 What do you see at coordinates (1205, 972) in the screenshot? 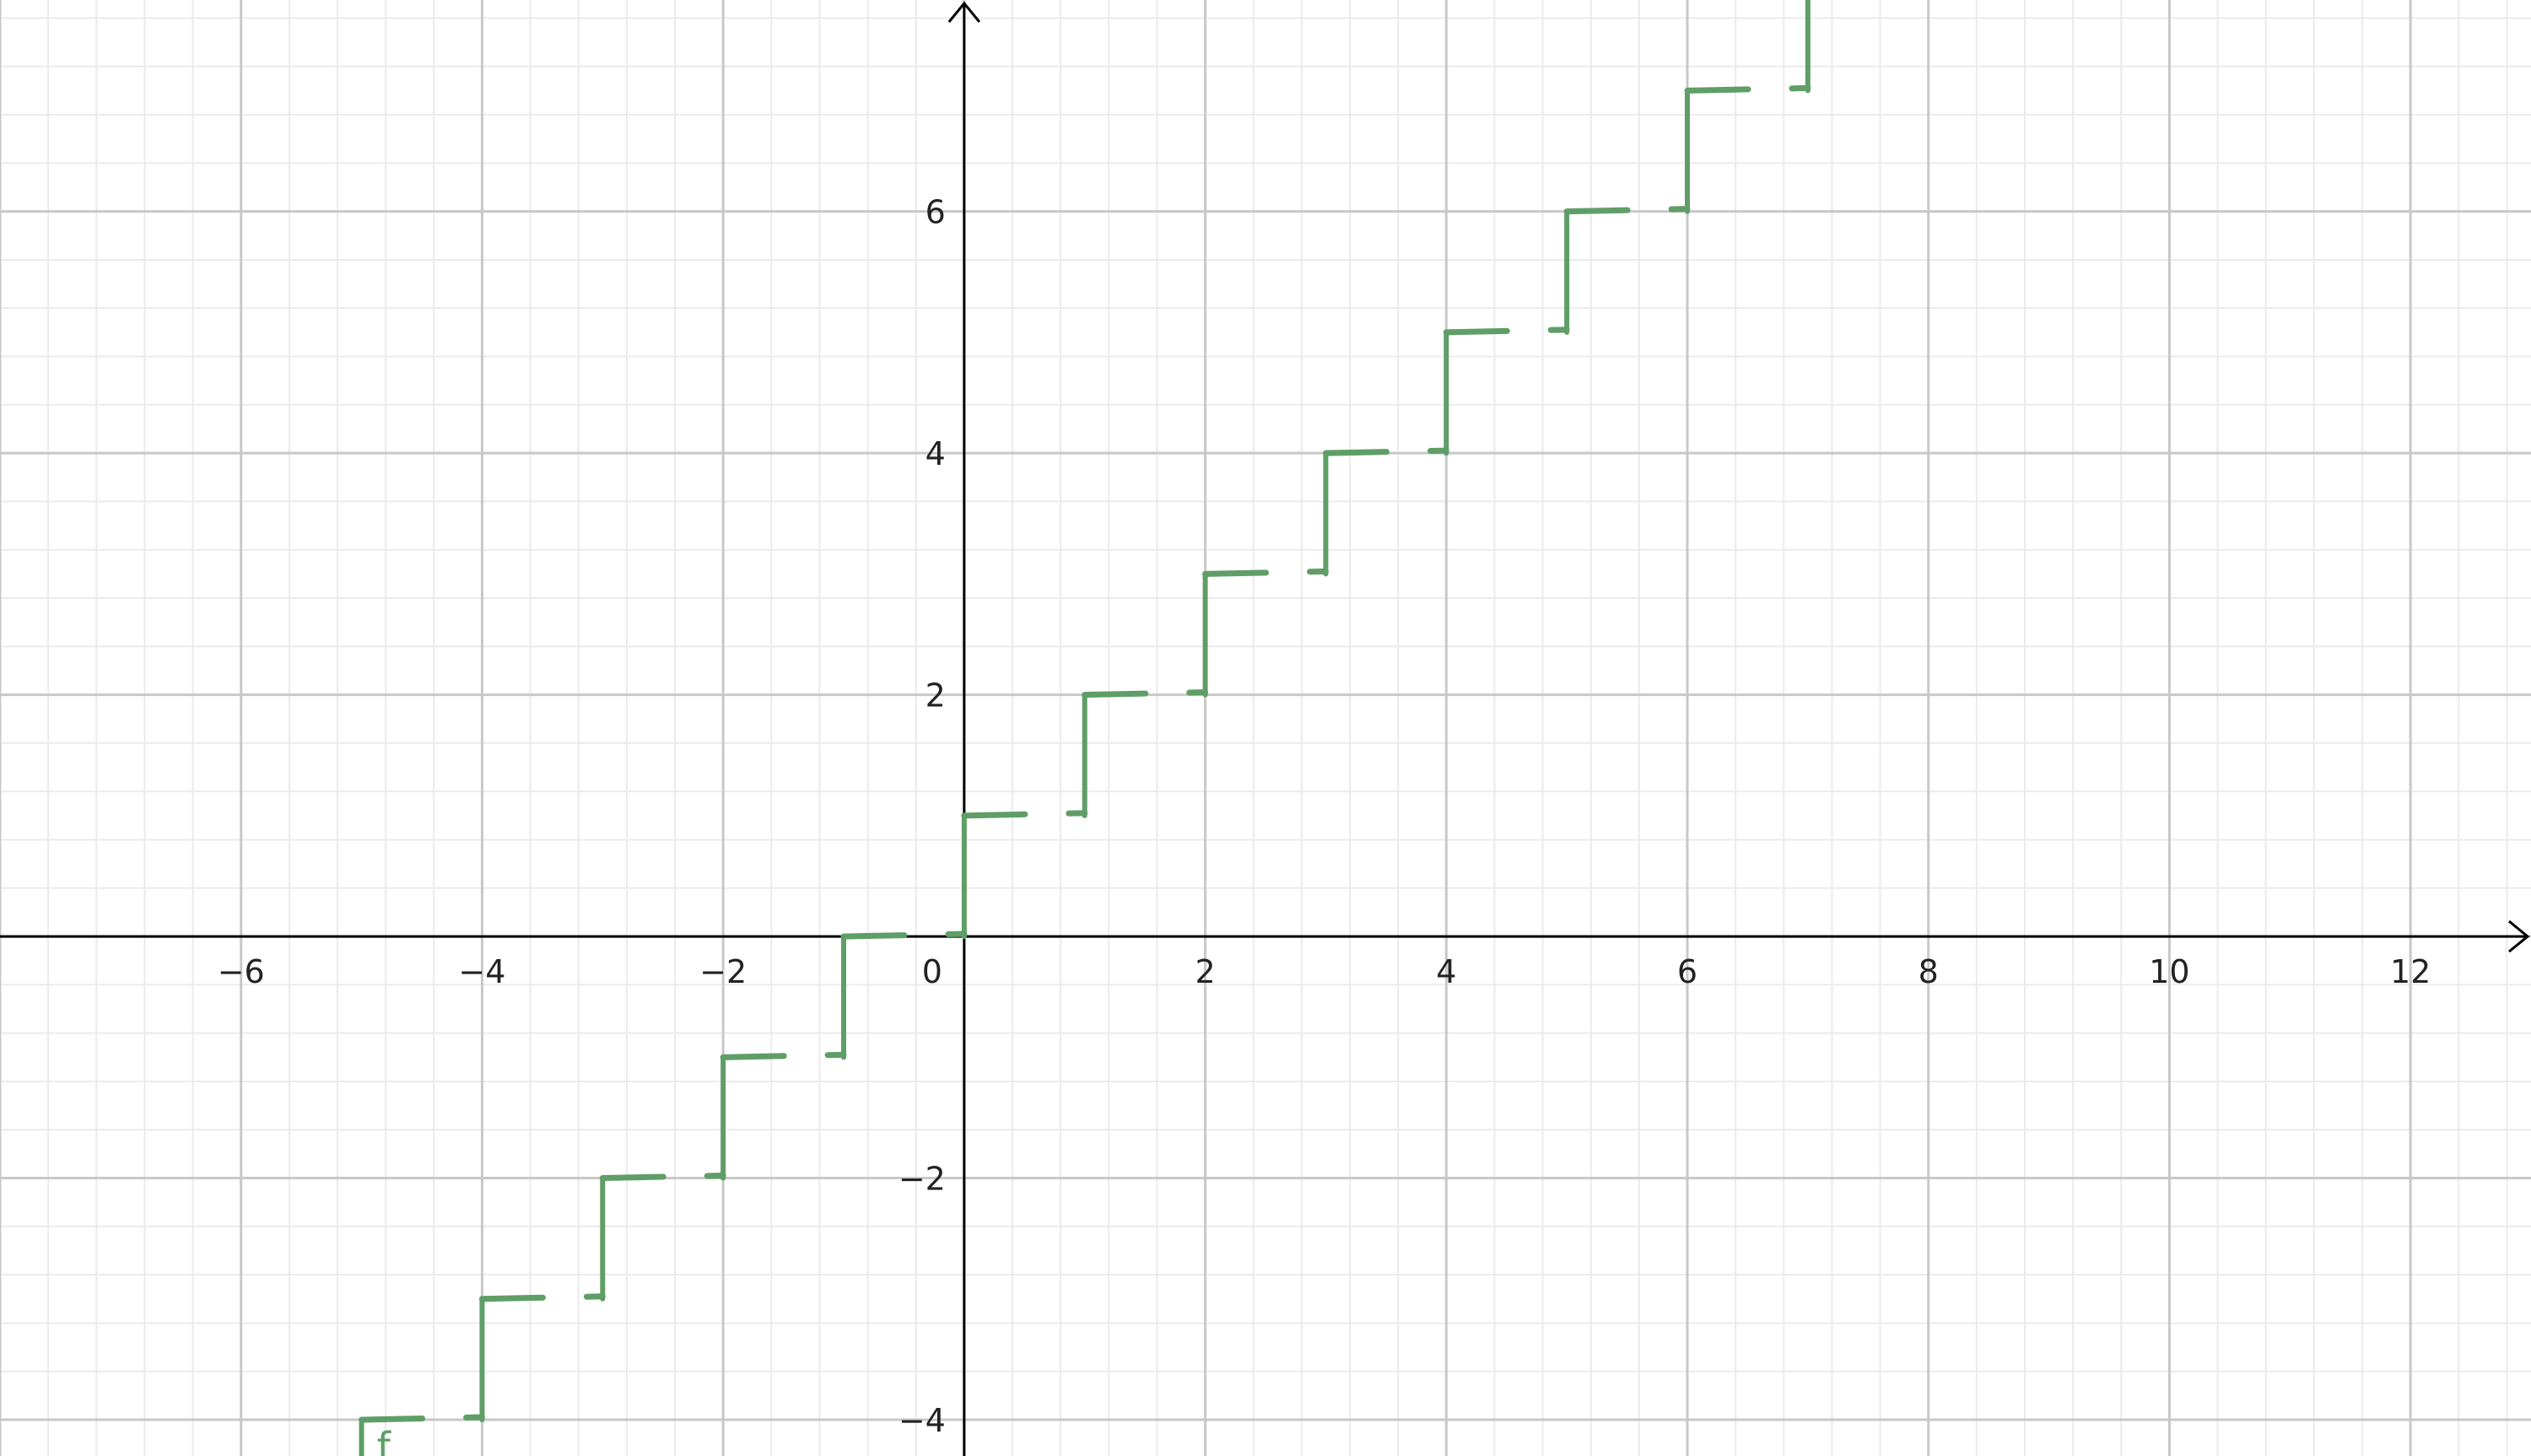
I see `x-tick-label: 2` at bounding box center [1205, 972].